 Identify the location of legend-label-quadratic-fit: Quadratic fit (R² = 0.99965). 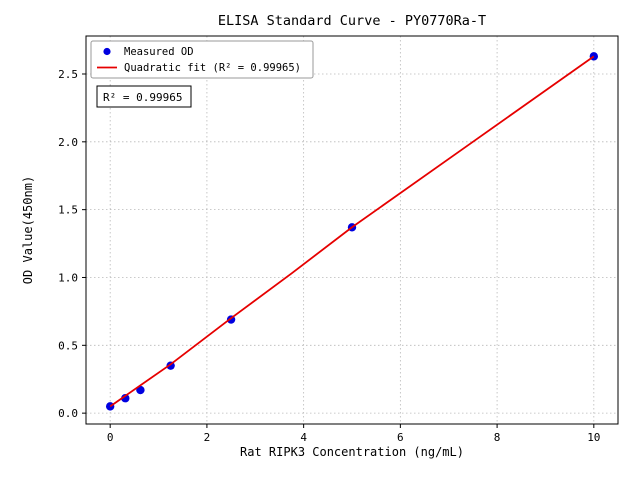
(212, 68).